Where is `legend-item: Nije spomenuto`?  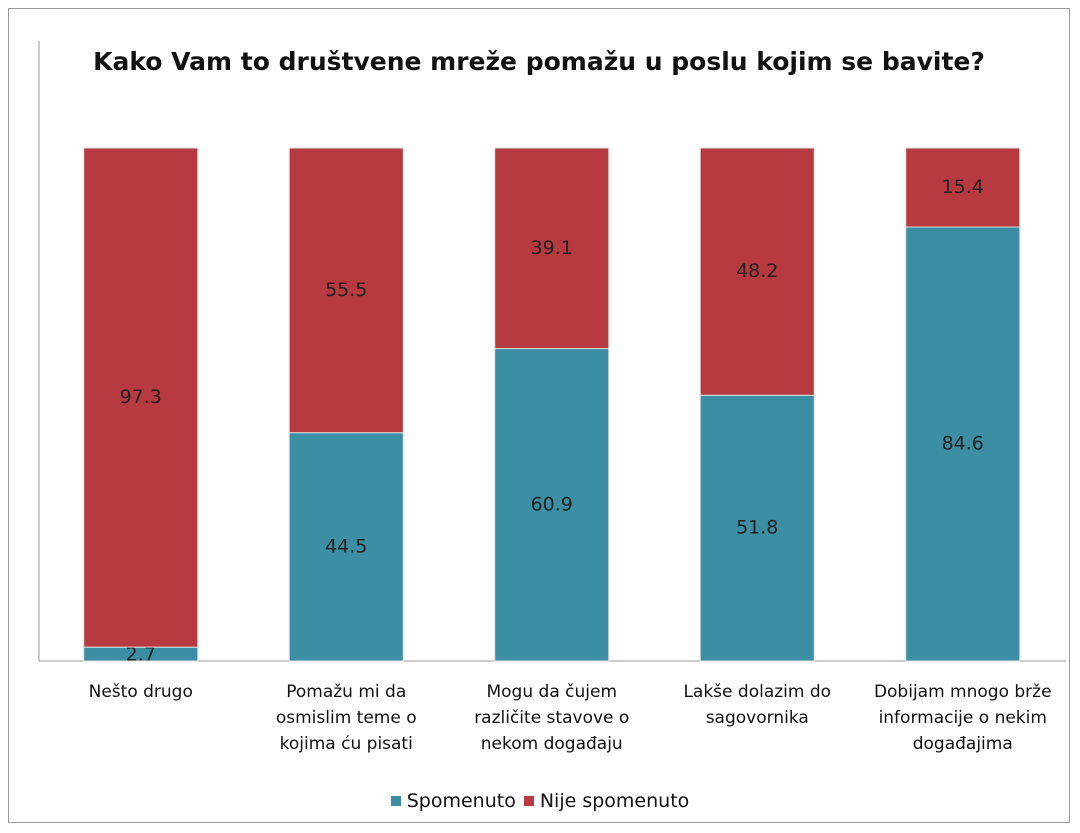
legend-item: Nije spomenuto is located at coordinates (606, 801).